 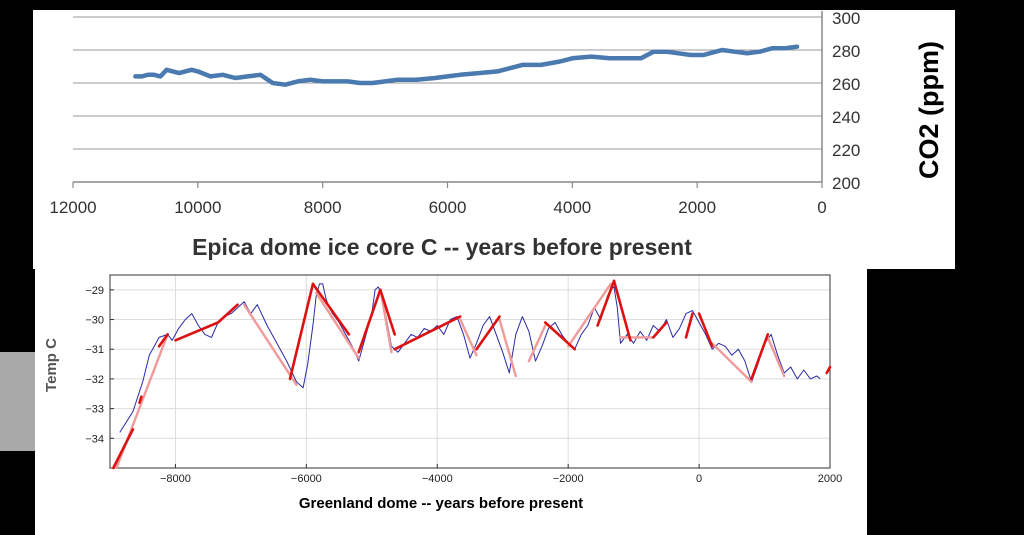 I want to click on co2-series-line, so click(x=466, y=65).